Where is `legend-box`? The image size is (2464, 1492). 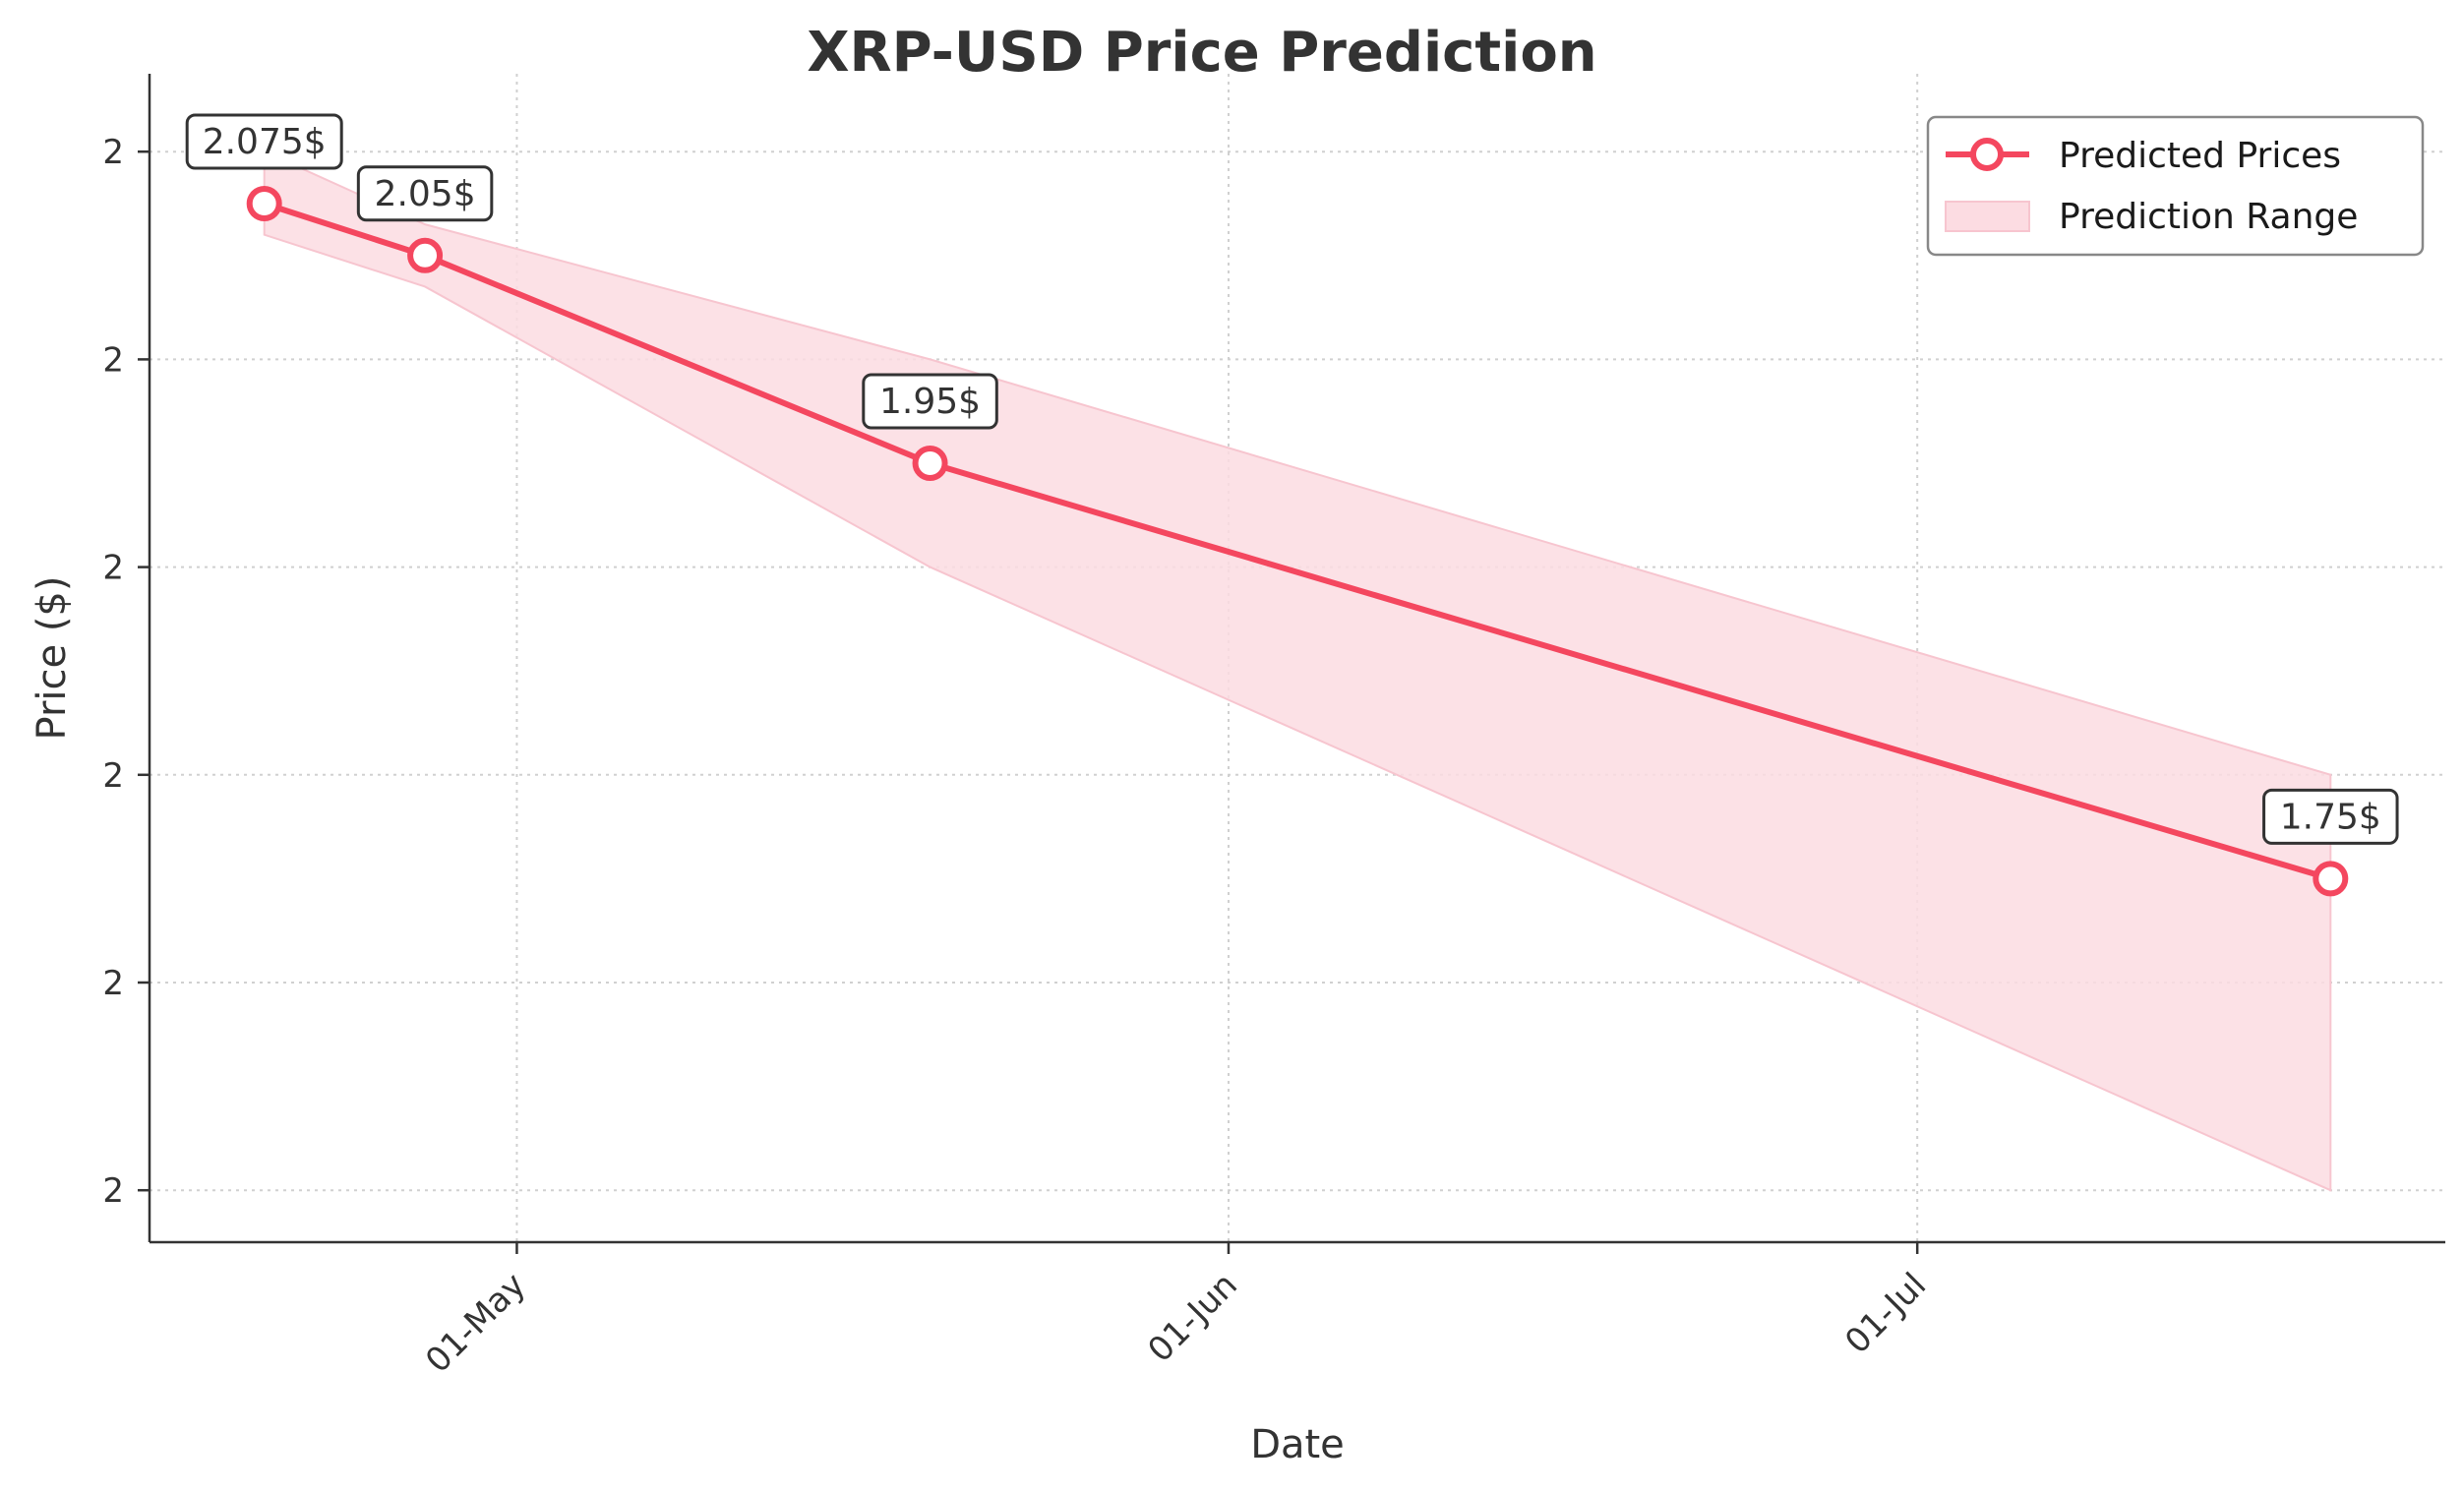
legend-box is located at coordinates (2176, 186).